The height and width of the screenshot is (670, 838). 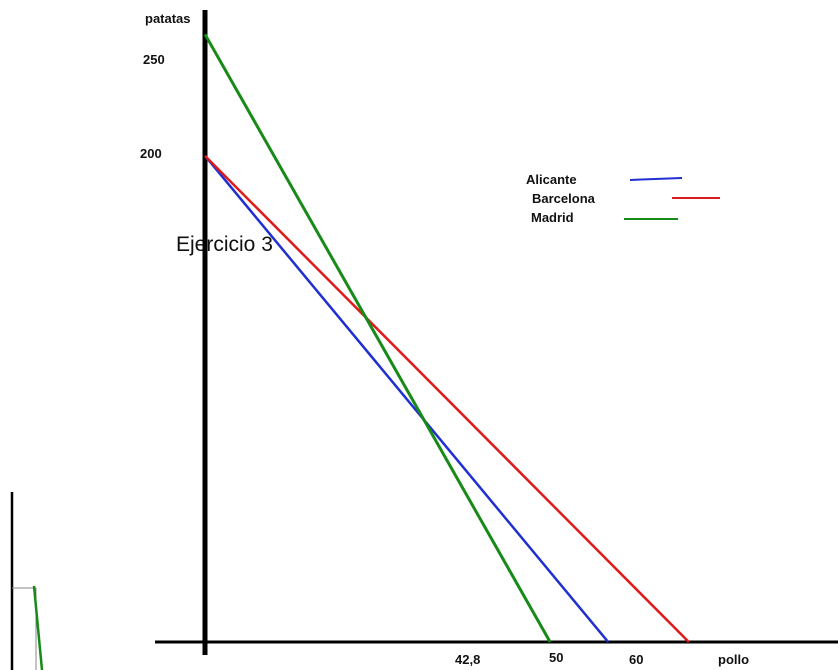 What do you see at coordinates (656, 179) in the screenshot?
I see `legend-swatch-alicante` at bounding box center [656, 179].